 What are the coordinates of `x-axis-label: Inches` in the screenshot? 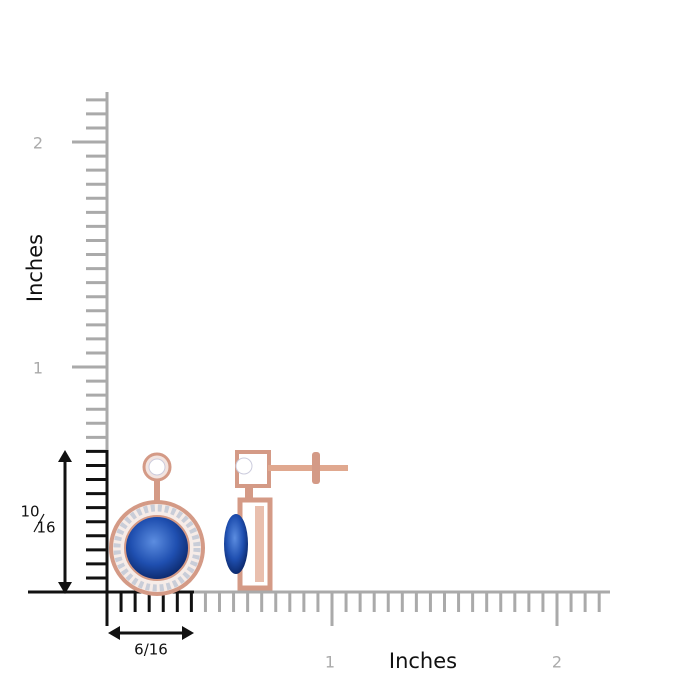 It's located at (423, 661).